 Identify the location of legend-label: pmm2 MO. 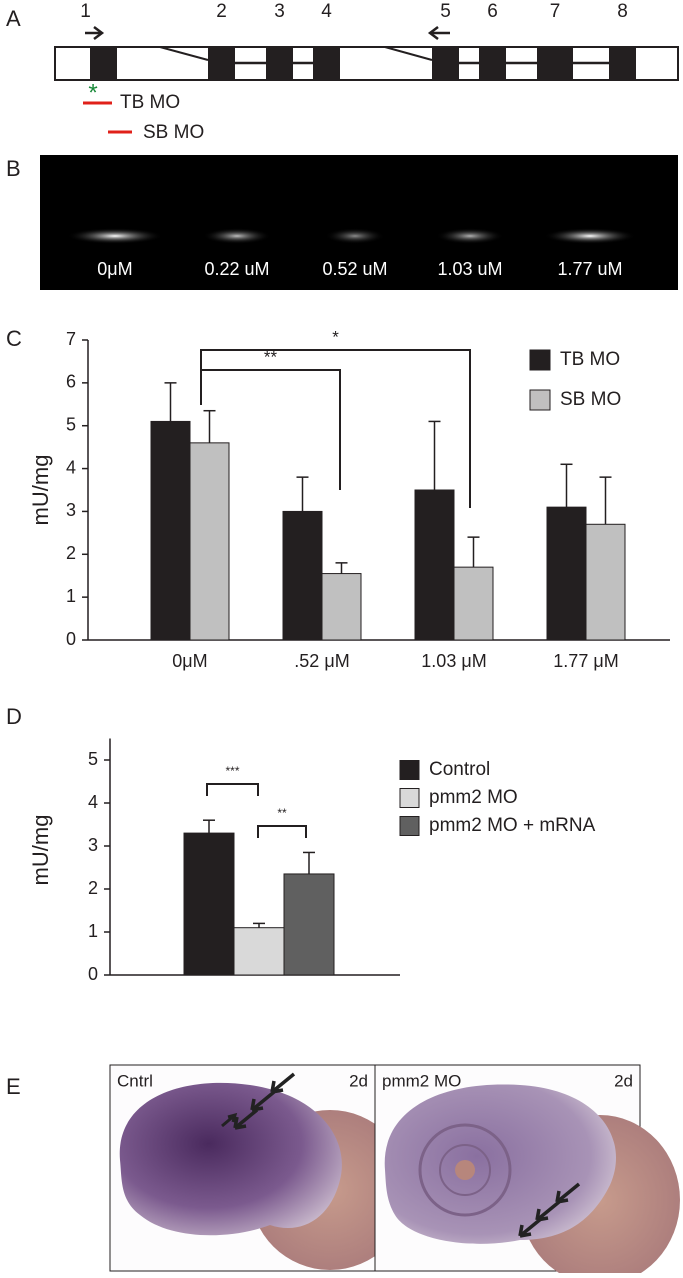
(473, 797).